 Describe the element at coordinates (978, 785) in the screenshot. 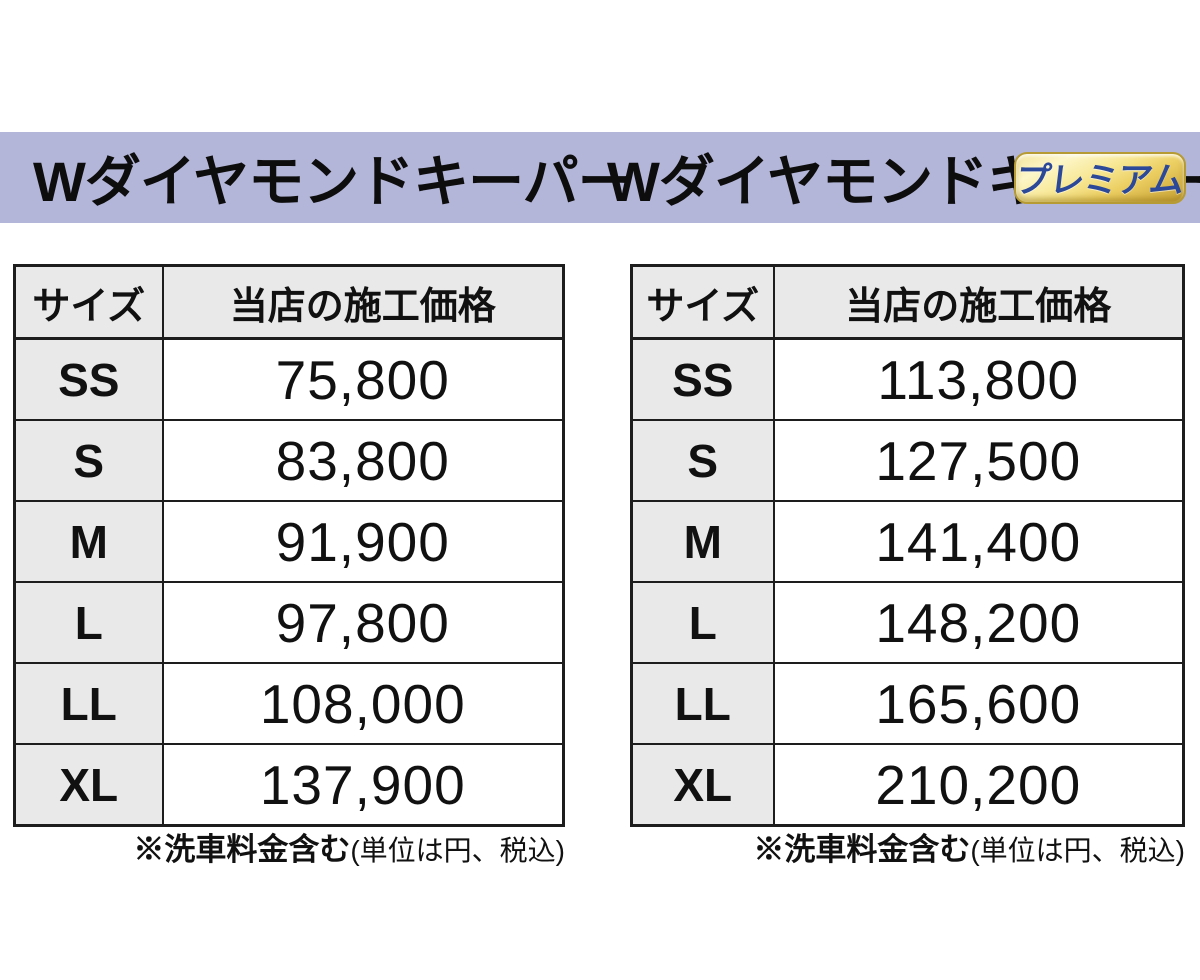

I see `price-cell: 210,200` at that location.